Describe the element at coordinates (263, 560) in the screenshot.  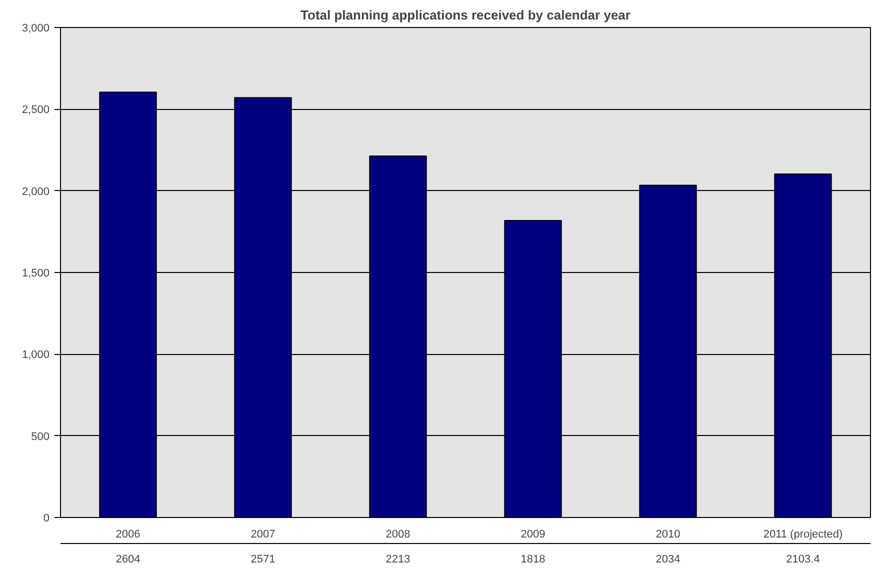
I see `data-label: 2571` at that location.